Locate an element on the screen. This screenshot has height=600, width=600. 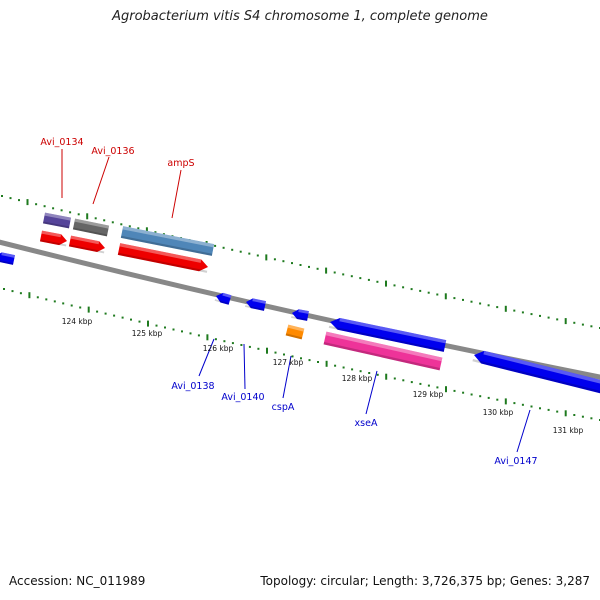
amps-gene is located at coordinates (163, 258).